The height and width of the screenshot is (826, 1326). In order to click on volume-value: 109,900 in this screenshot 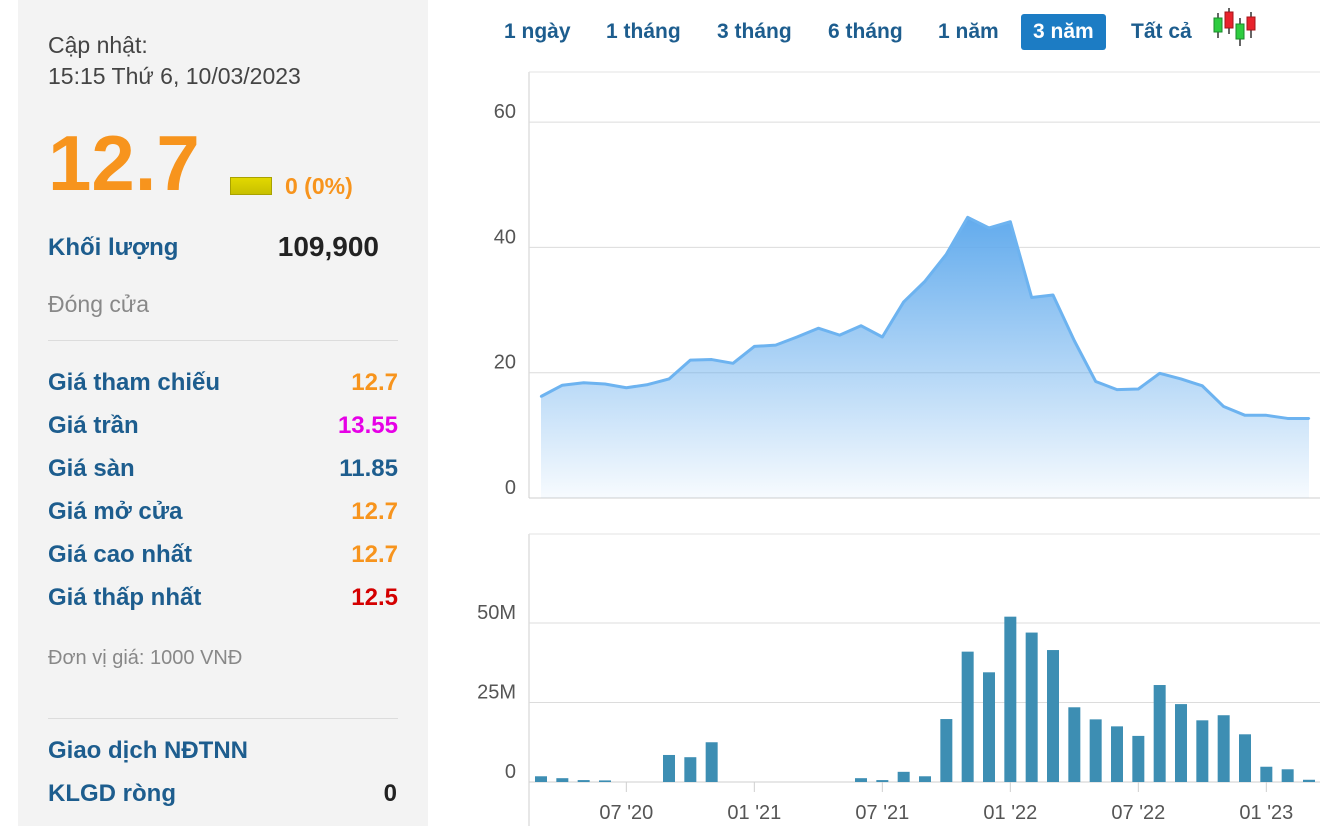, I will do `click(328, 246)`.